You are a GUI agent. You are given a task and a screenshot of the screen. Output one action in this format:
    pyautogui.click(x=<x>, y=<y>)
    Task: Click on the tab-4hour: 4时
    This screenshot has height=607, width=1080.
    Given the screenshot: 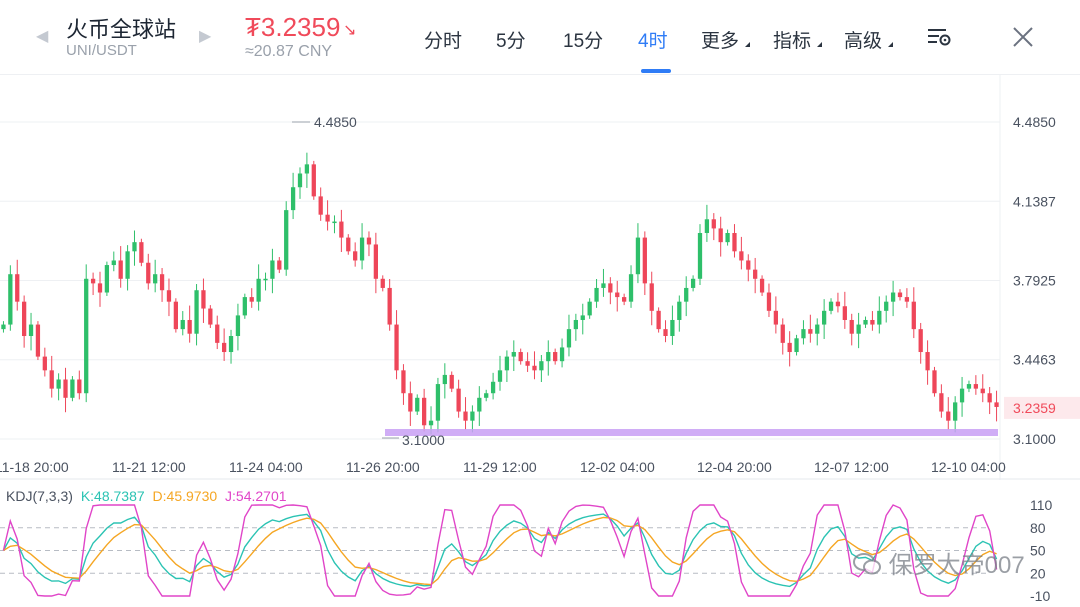 What is the action you would take?
    pyautogui.click(x=653, y=41)
    